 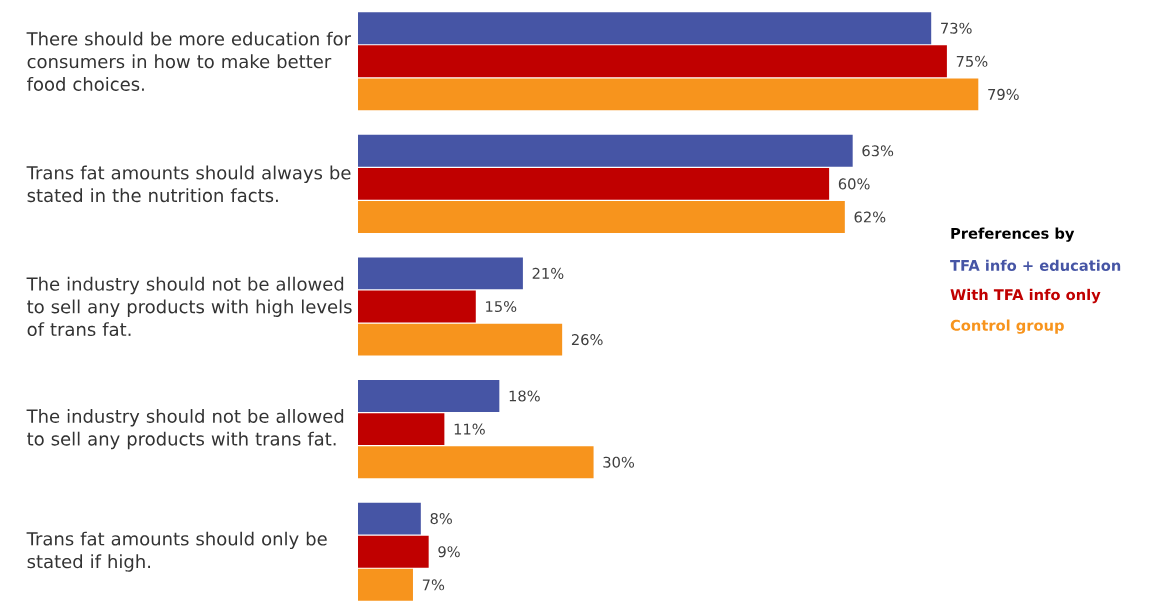 What do you see at coordinates (441, 519) in the screenshot?
I see `data-label: 8%` at bounding box center [441, 519].